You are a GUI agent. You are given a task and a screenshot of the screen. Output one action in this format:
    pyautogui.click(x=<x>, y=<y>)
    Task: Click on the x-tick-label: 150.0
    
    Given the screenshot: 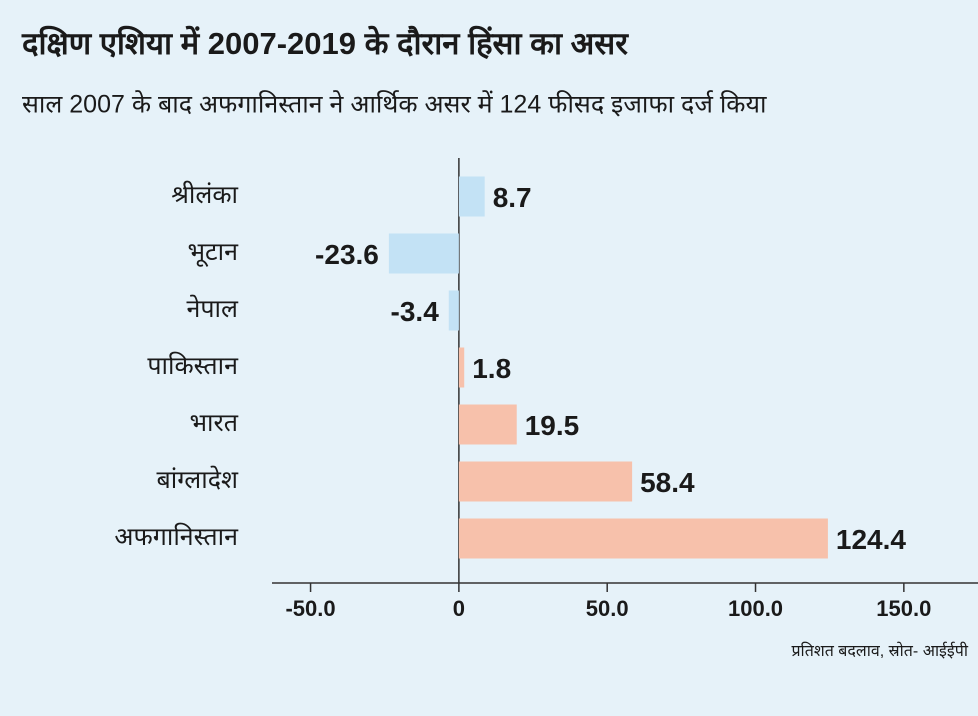 What is the action you would take?
    pyautogui.click(x=903, y=608)
    